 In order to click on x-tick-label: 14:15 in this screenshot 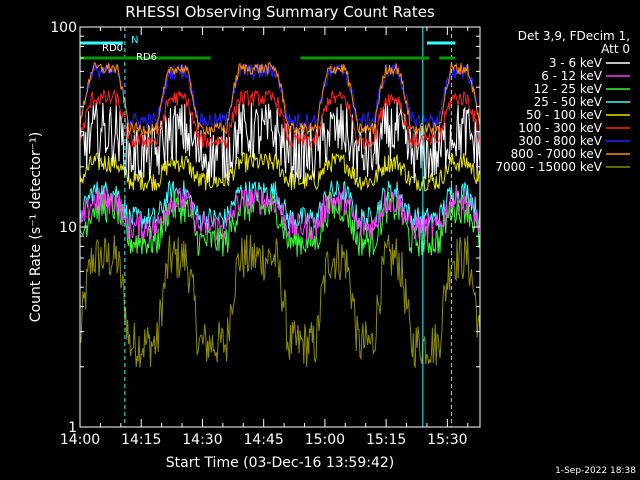, I will do `click(141, 440)`.